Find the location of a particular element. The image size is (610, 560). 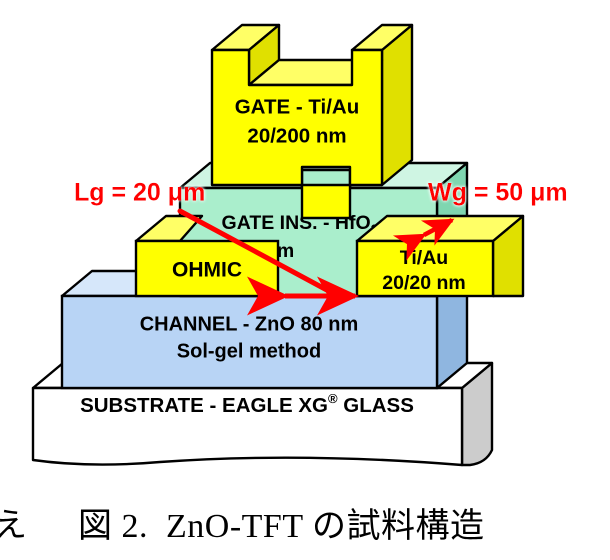

channel-label-line2: Sol-gel method is located at coordinates (249, 351).